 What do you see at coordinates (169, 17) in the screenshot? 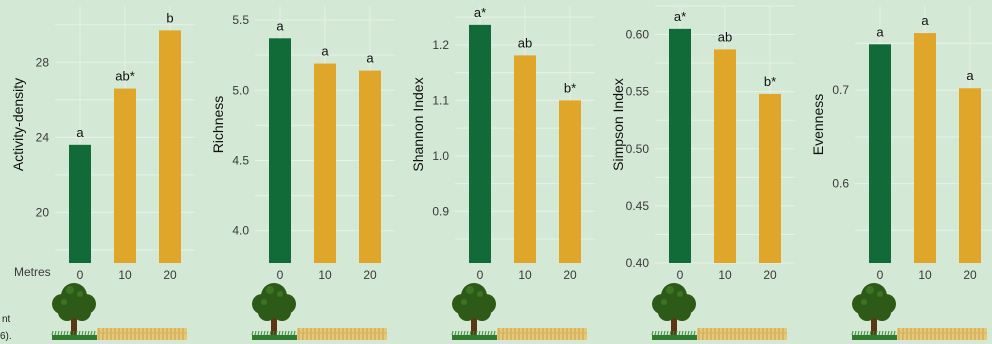
I see `significance-letter: b` at bounding box center [169, 17].